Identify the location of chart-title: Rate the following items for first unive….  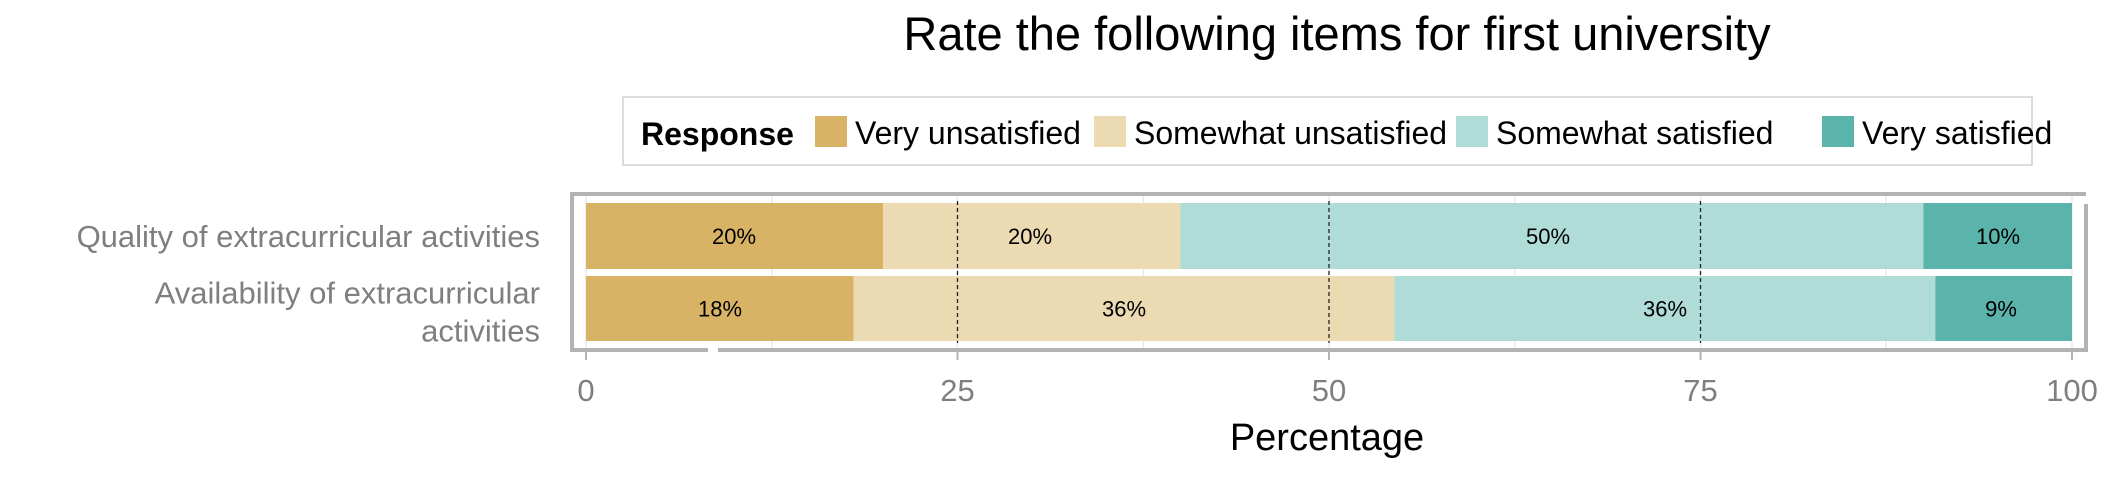
(1337, 33).